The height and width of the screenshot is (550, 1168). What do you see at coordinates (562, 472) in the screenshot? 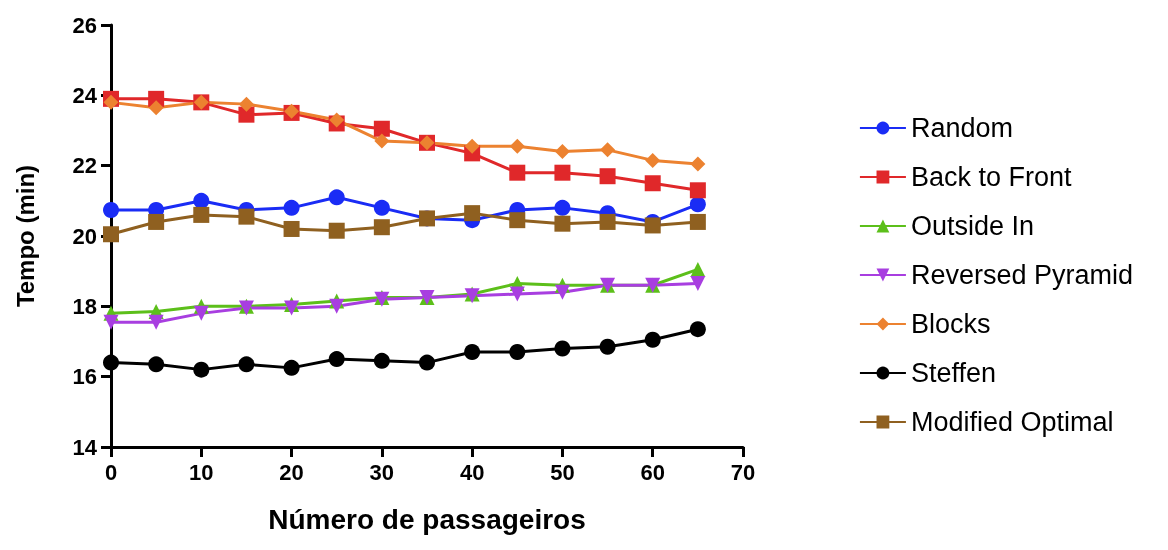
I see `x-tick-label: 50` at bounding box center [562, 472].